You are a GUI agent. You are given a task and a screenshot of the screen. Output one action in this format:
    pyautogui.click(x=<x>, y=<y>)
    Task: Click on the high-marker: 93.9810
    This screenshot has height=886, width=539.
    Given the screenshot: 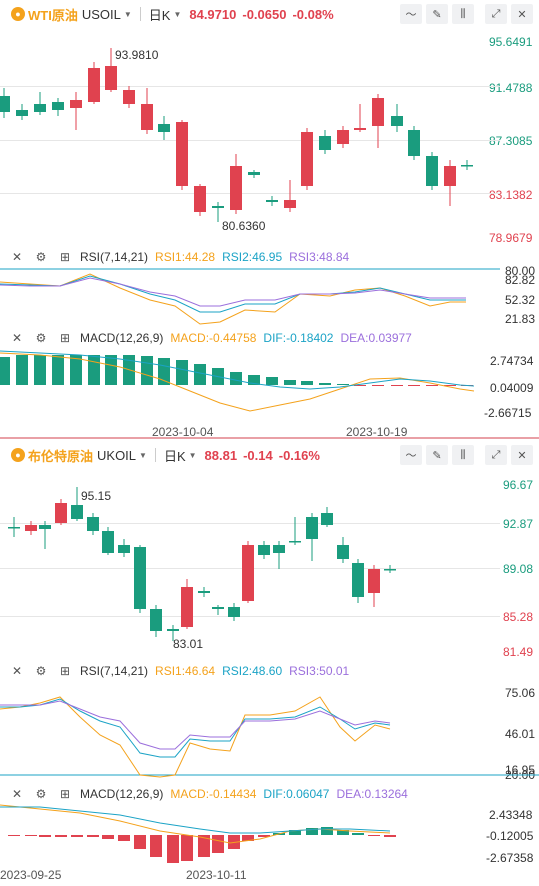 What is the action you would take?
    pyautogui.click(x=137, y=55)
    